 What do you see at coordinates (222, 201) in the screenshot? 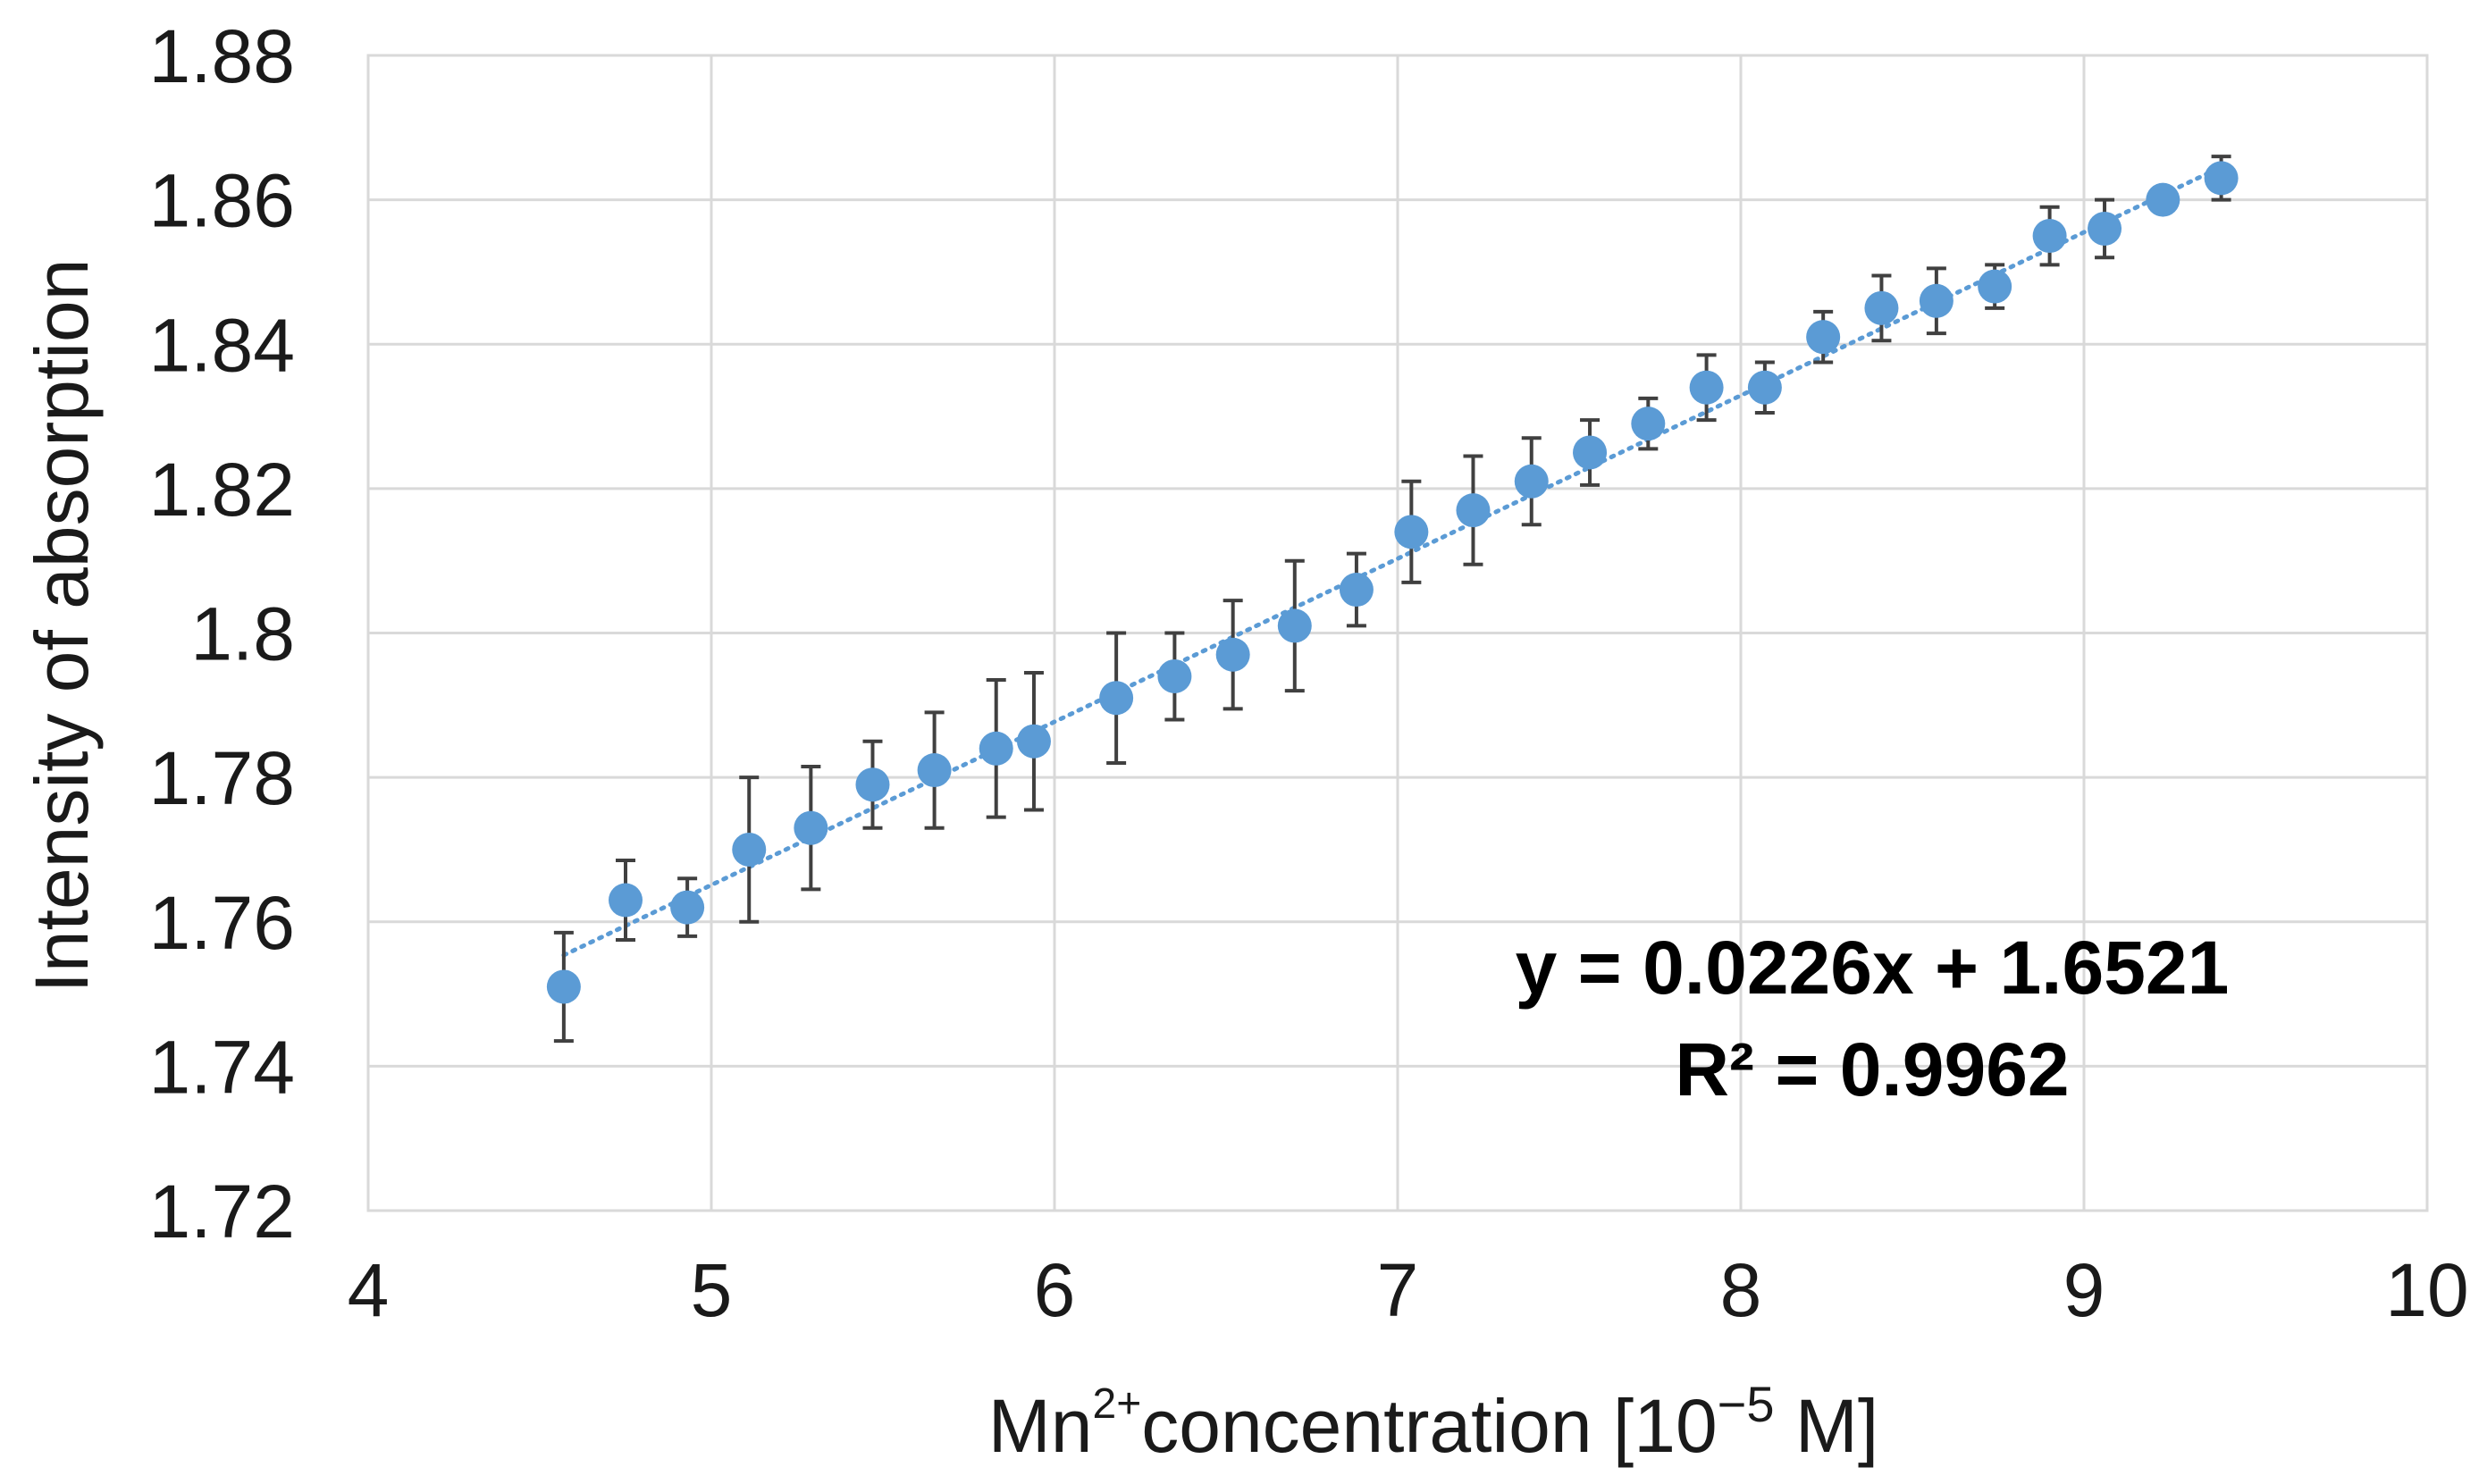
I see `y-tick-label: 1.86` at bounding box center [222, 201].